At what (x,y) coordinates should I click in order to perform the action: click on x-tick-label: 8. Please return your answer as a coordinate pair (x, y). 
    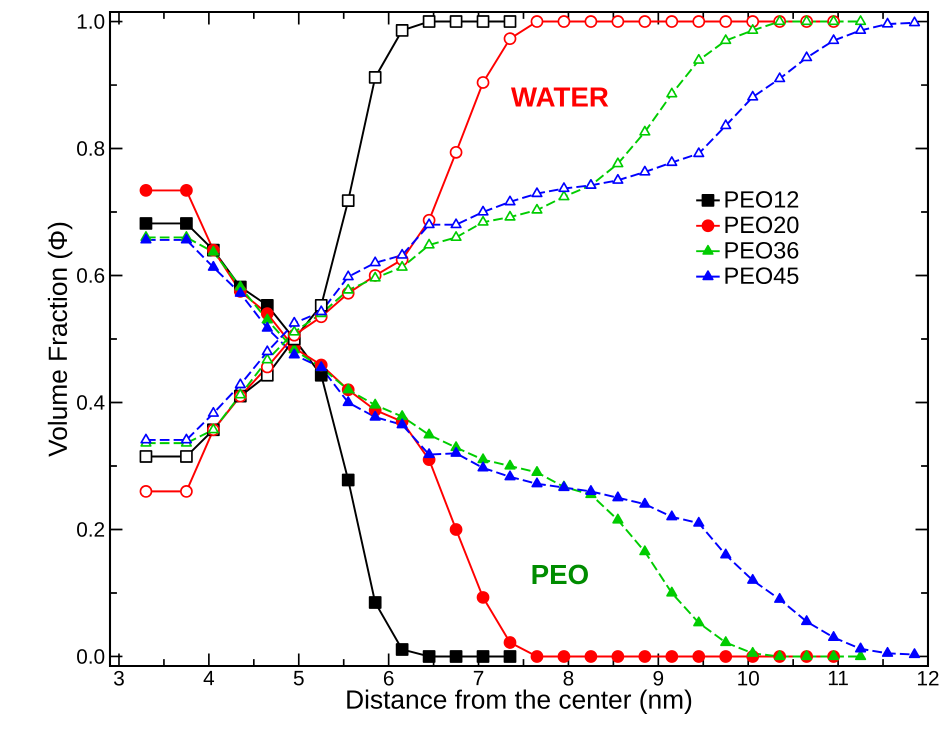
    Looking at the image, I should click on (569, 678).